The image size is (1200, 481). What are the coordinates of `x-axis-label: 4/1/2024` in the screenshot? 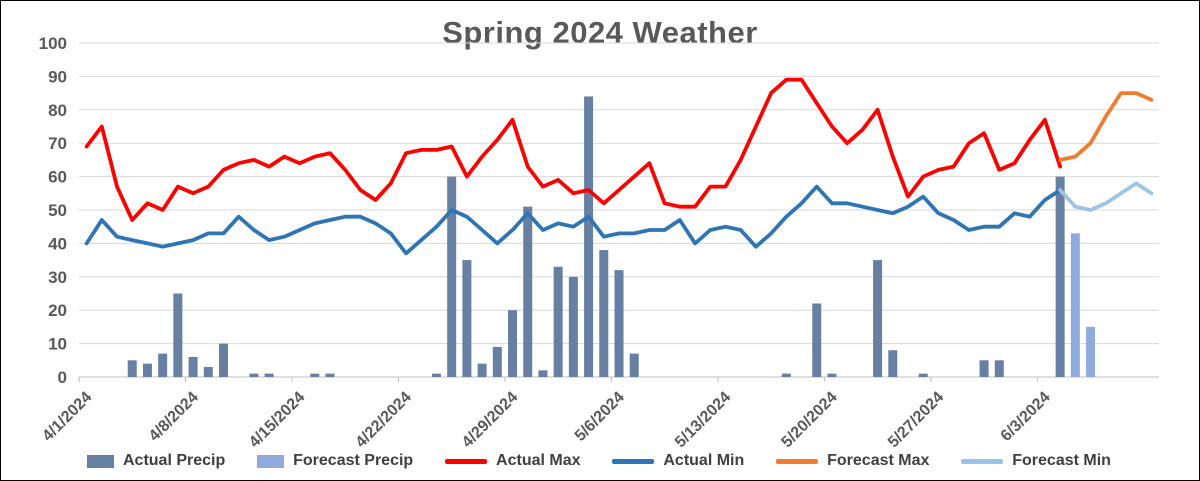 It's located at (67, 417).